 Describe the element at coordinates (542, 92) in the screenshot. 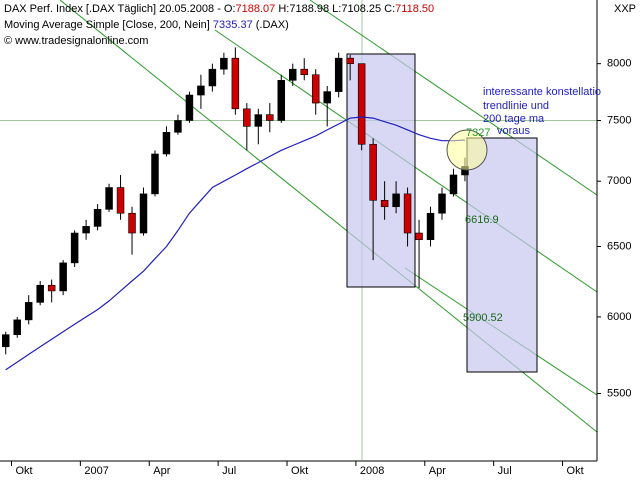

I see `annotation: interessante konstellatio` at that location.